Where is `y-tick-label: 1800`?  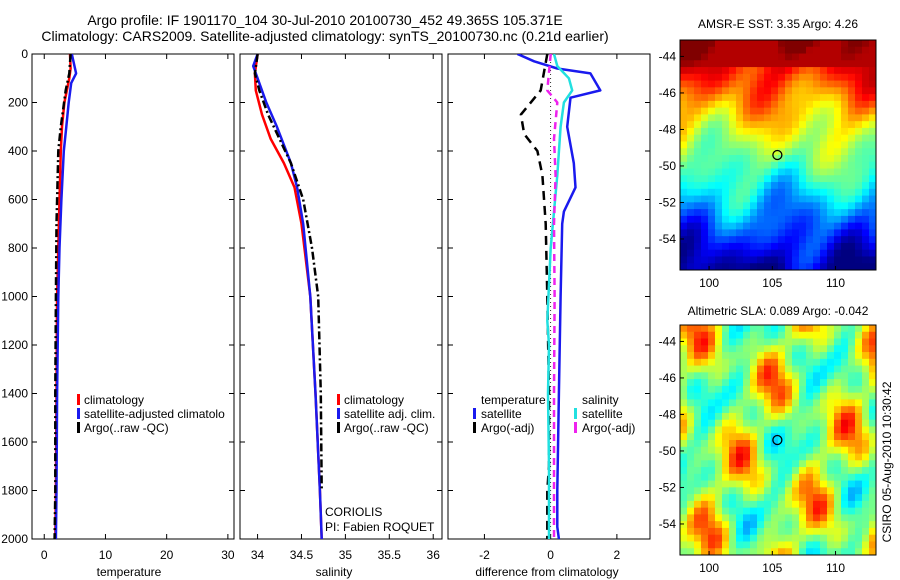 y-tick-label: 1800 is located at coordinates (14, 491).